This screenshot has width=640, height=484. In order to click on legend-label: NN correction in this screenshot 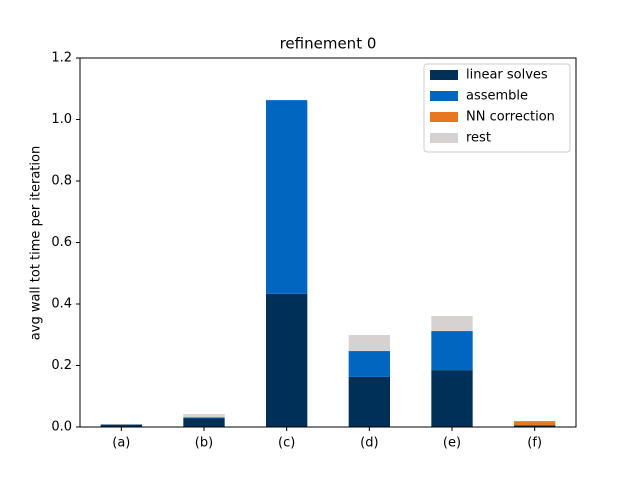, I will do `click(510, 117)`.